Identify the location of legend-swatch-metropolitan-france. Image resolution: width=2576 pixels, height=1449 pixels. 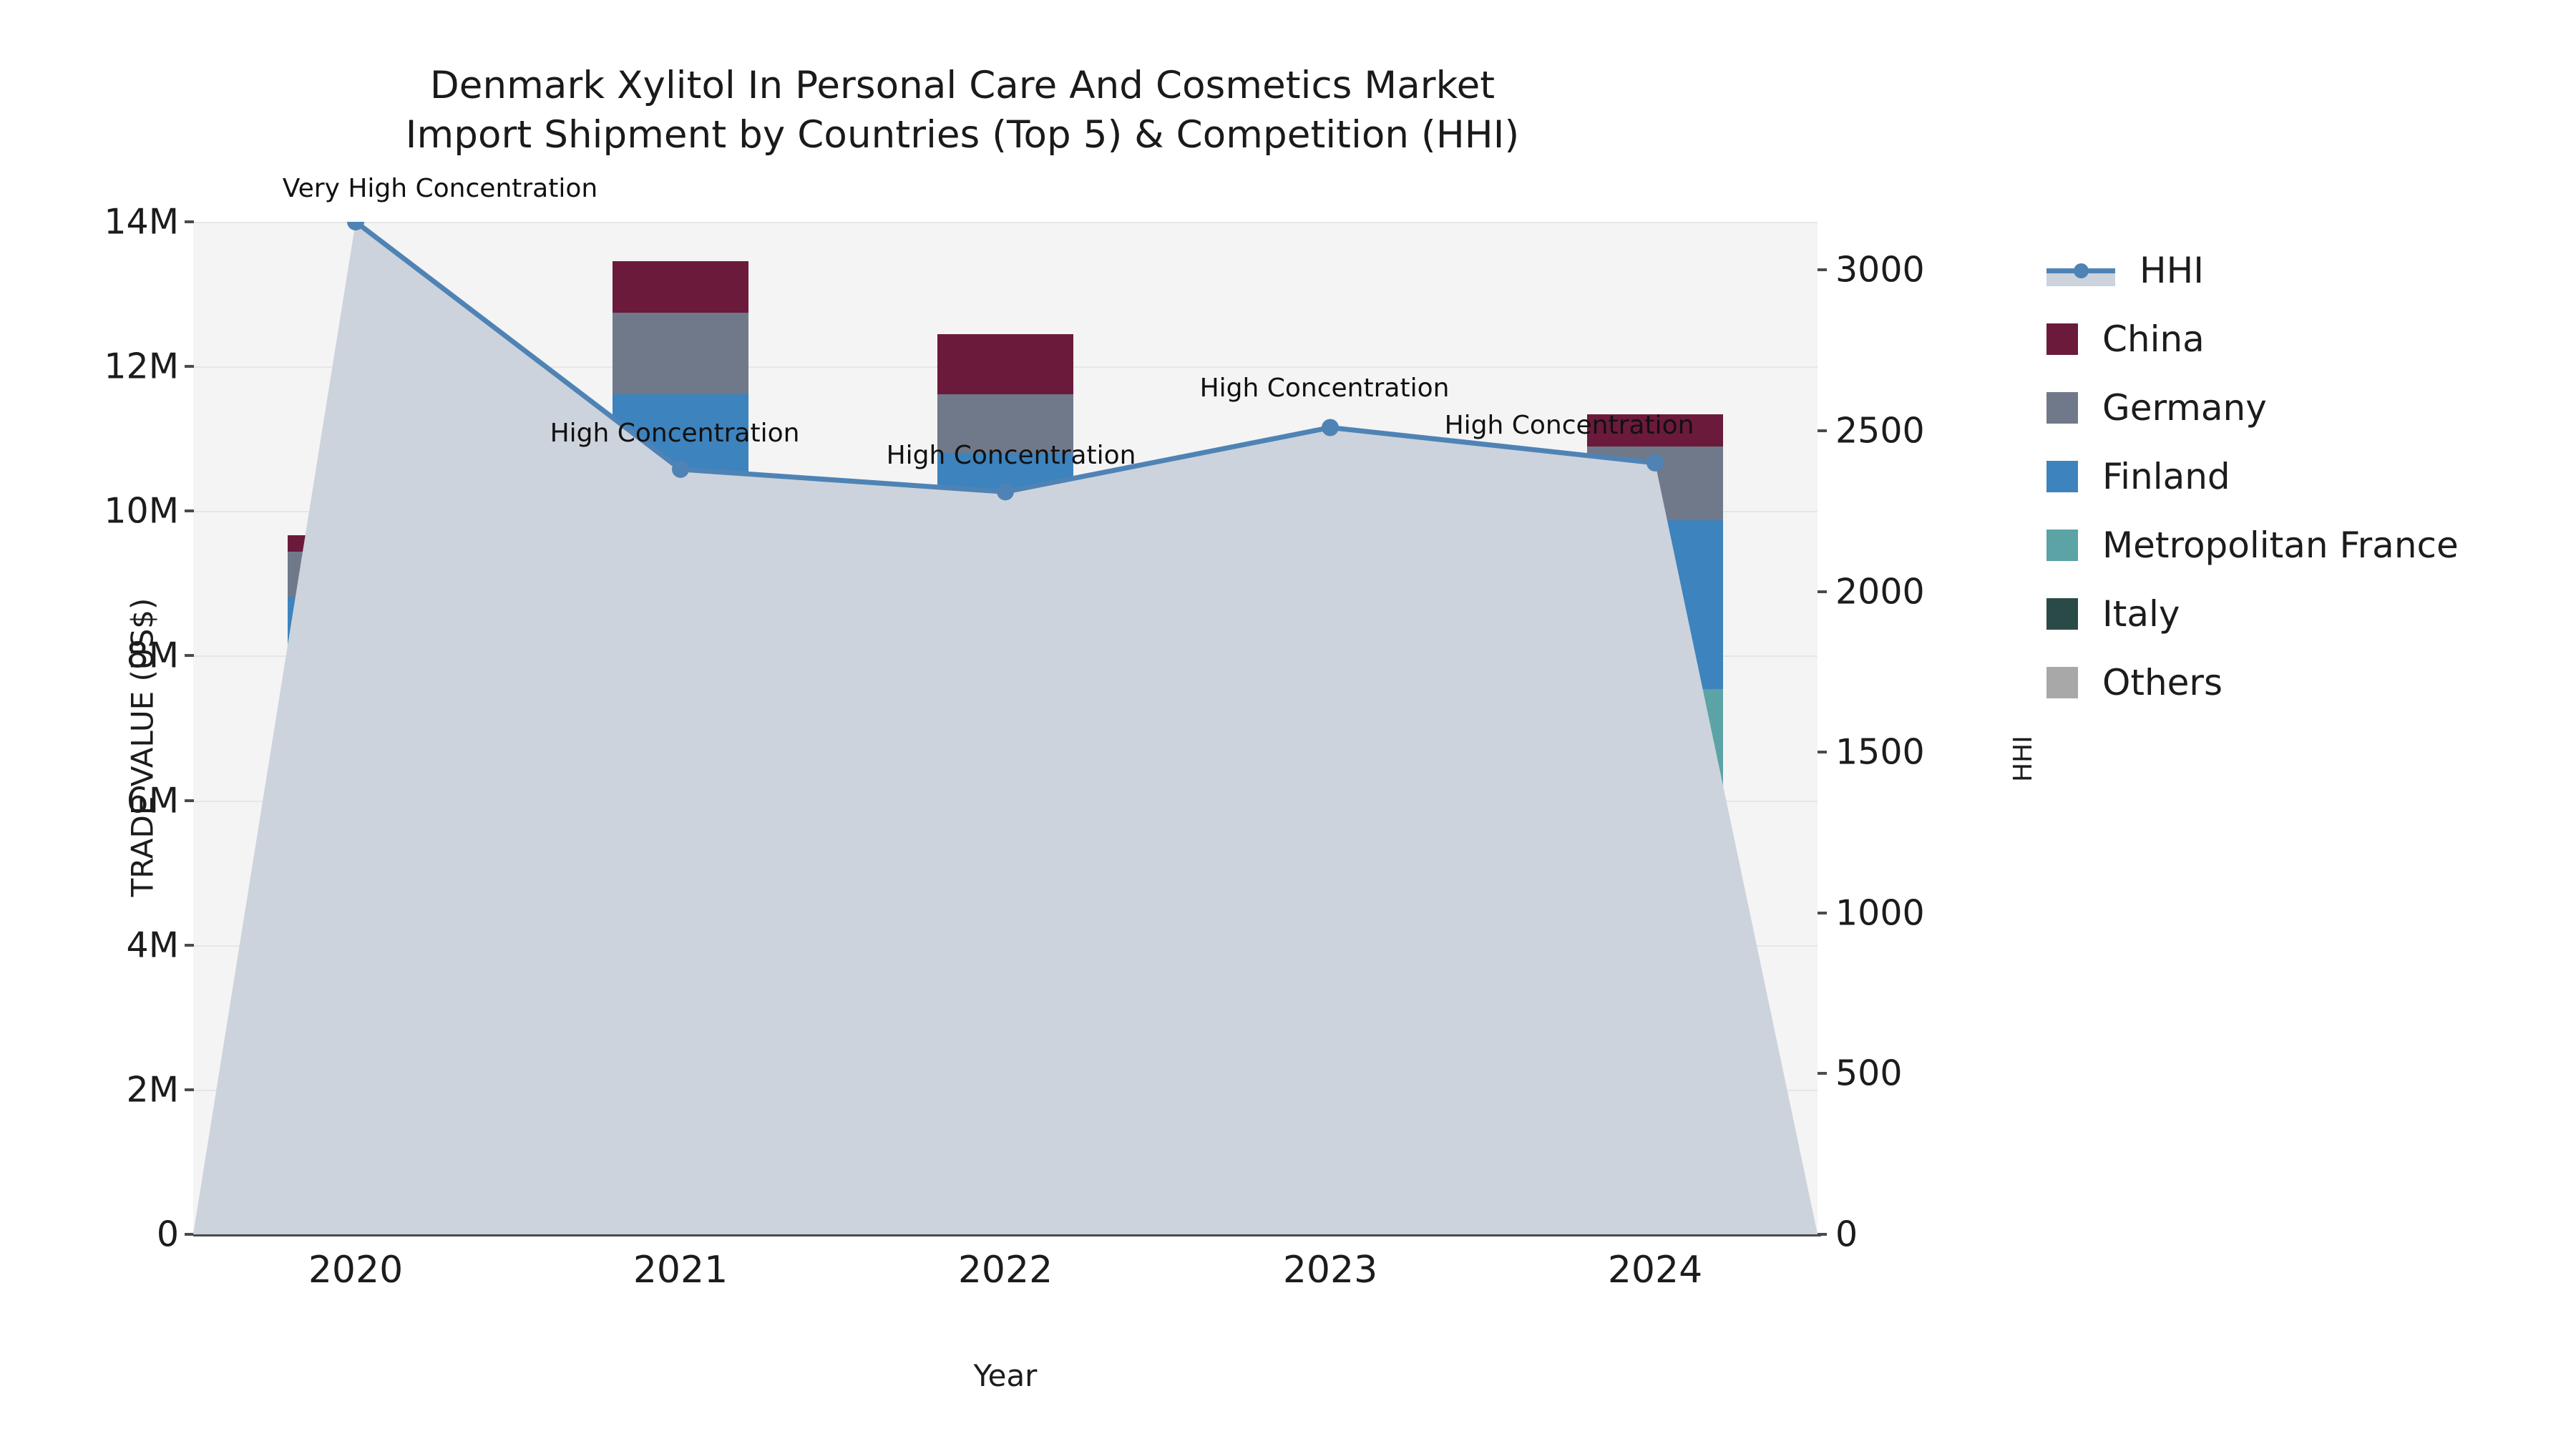
(2062, 545).